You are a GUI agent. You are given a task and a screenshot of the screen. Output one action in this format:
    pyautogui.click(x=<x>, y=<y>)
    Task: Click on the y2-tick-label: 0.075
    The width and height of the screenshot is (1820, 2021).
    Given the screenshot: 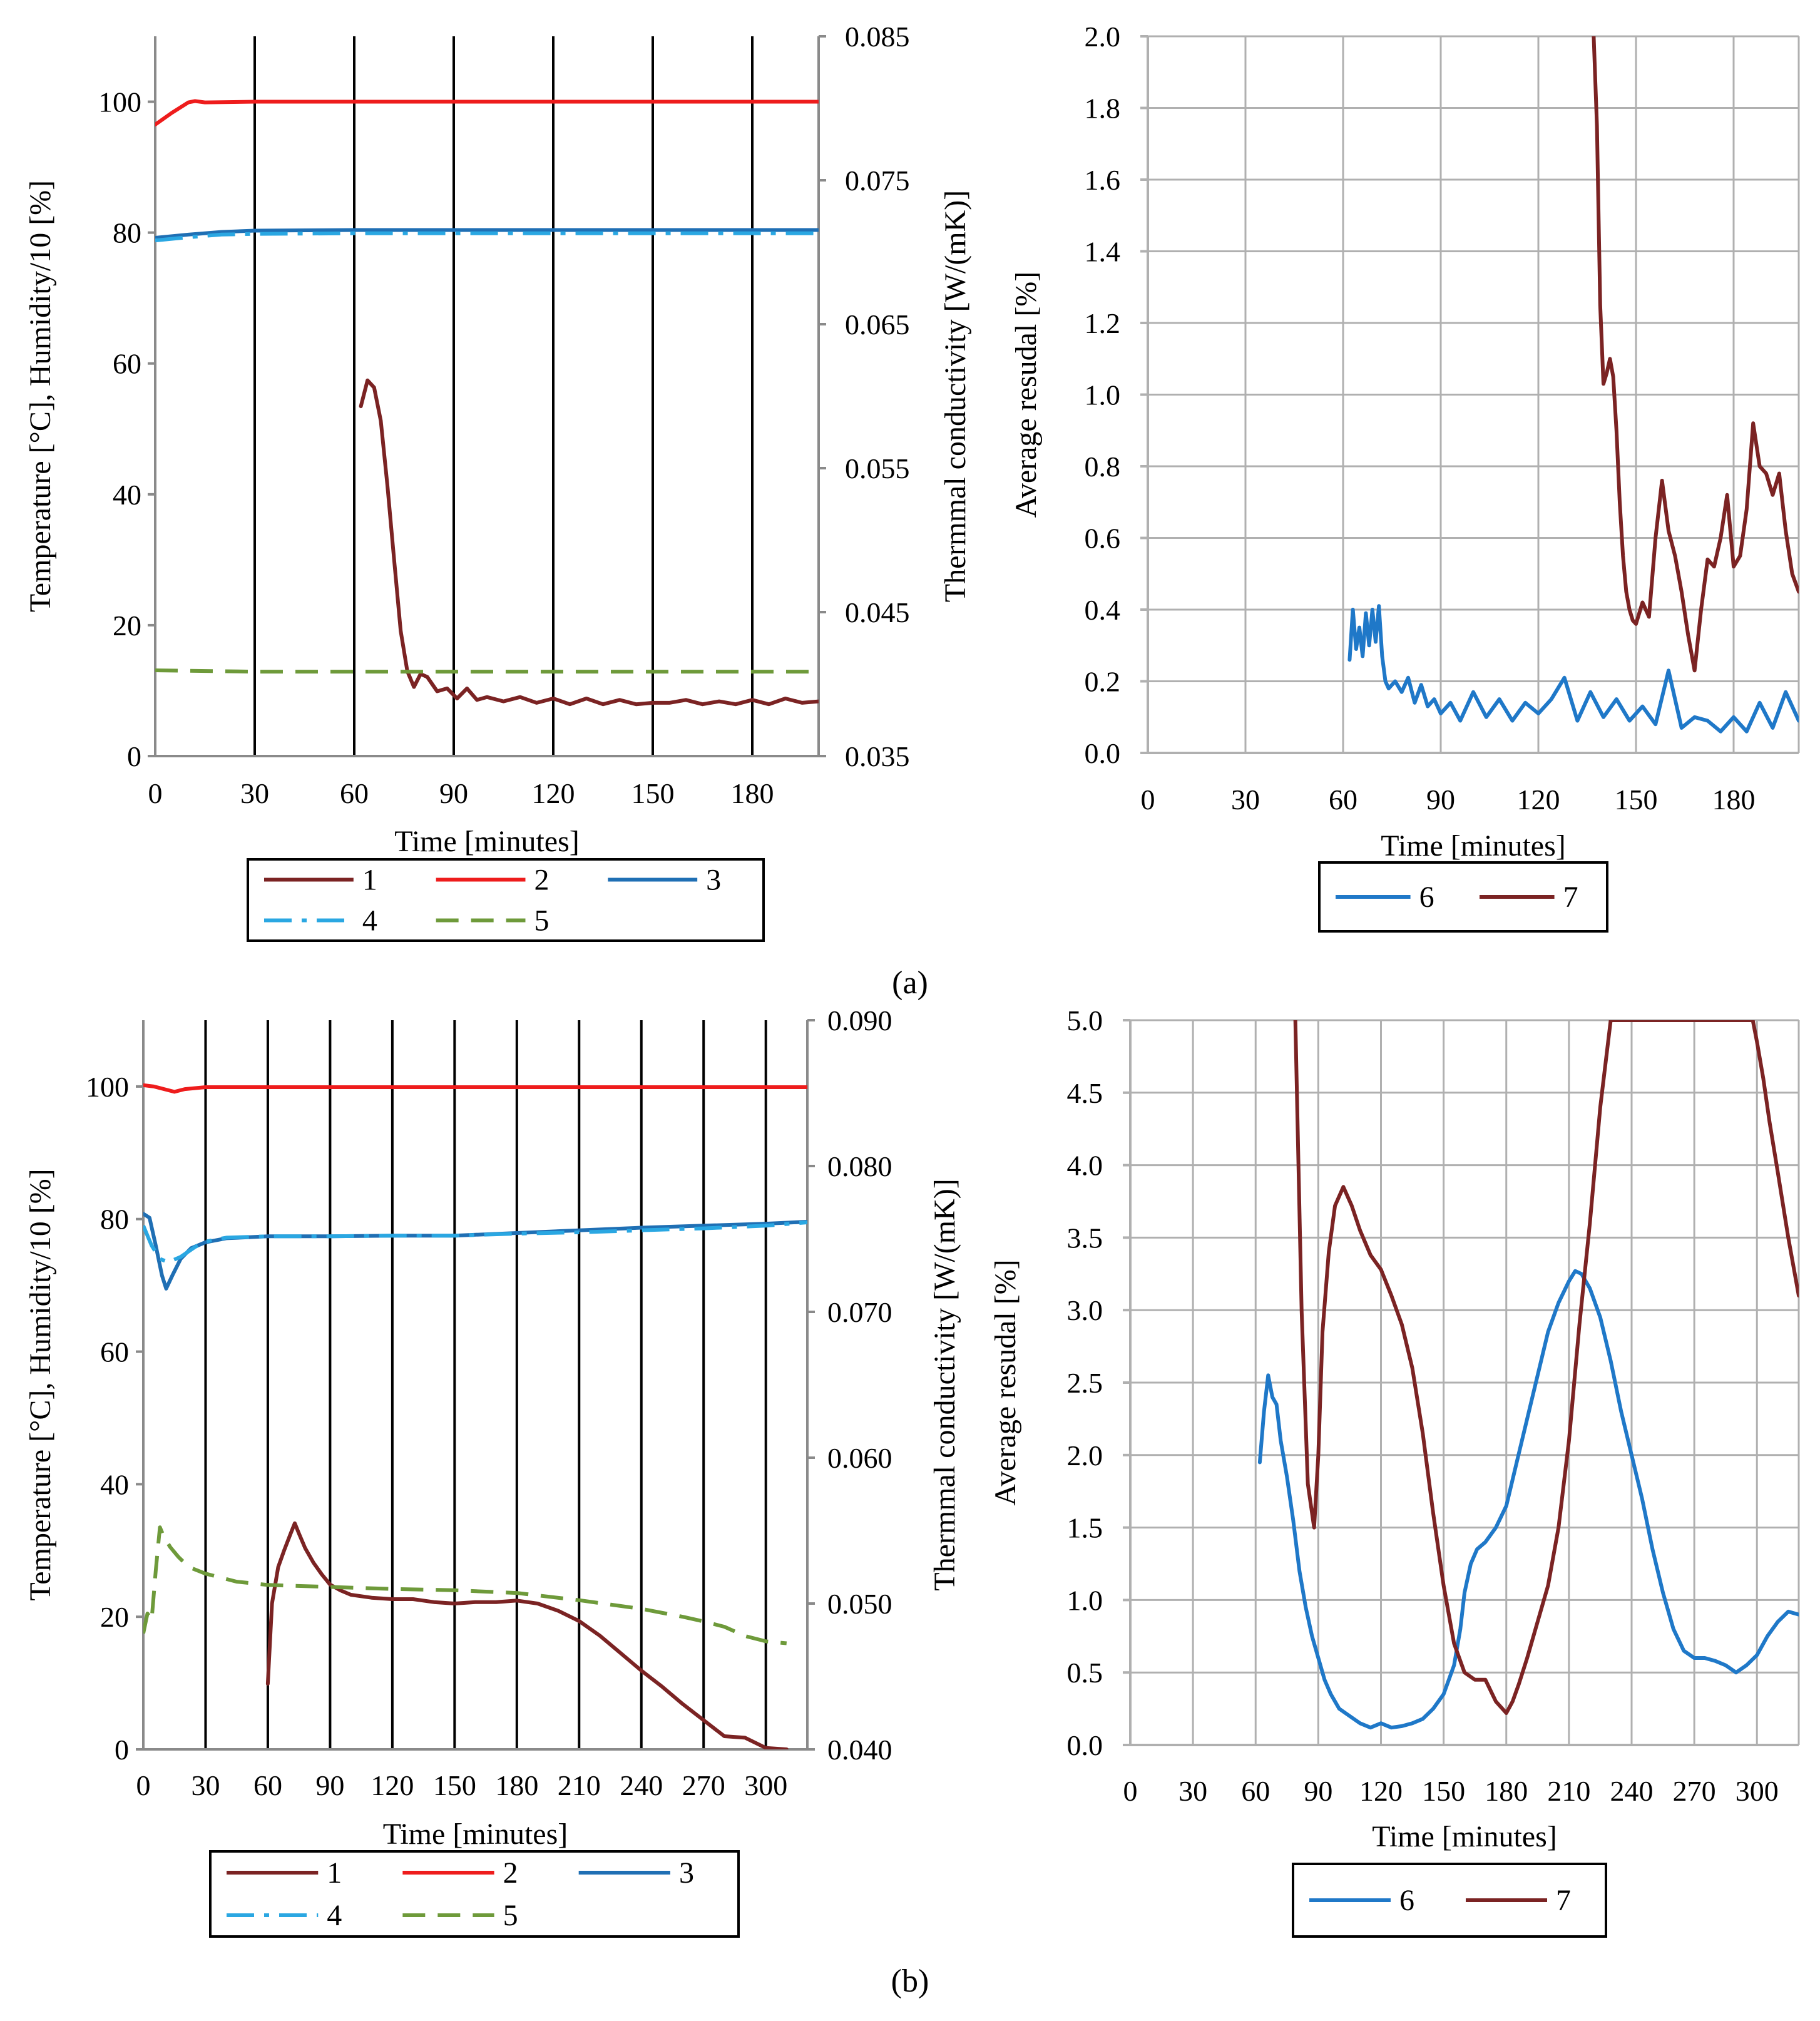 What is the action you would take?
    pyautogui.click(x=877, y=181)
    